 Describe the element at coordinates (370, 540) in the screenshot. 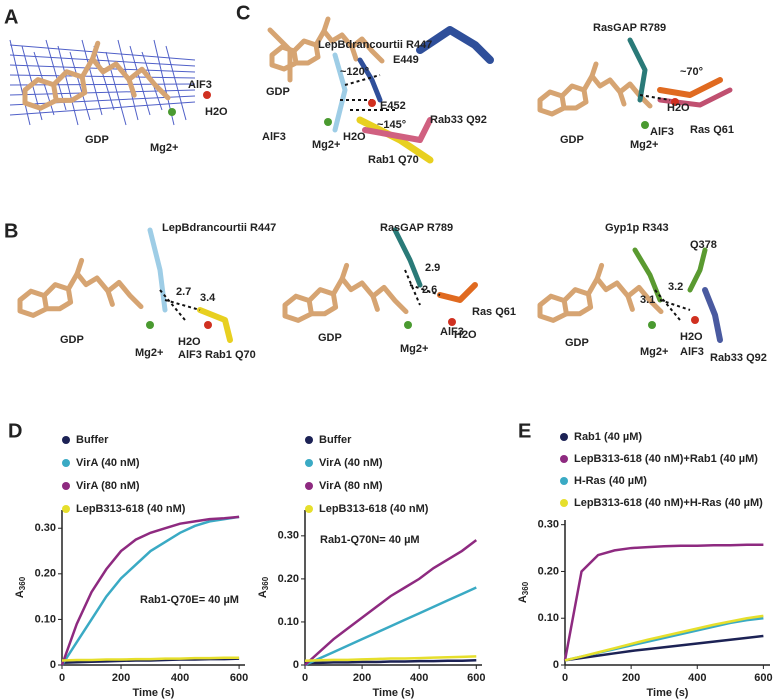

I see `annotation: Rab1-Q70N= 40 µM` at that location.